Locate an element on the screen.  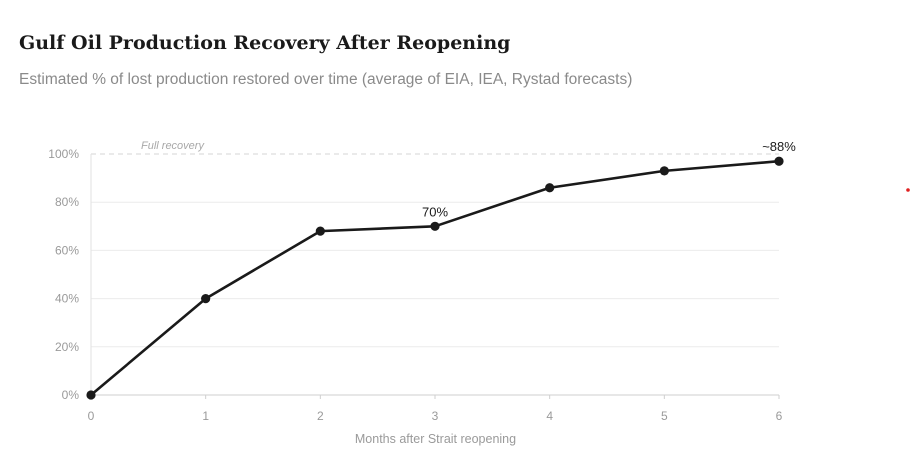
x-tick-label: 1 is located at coordinates (205, 416).